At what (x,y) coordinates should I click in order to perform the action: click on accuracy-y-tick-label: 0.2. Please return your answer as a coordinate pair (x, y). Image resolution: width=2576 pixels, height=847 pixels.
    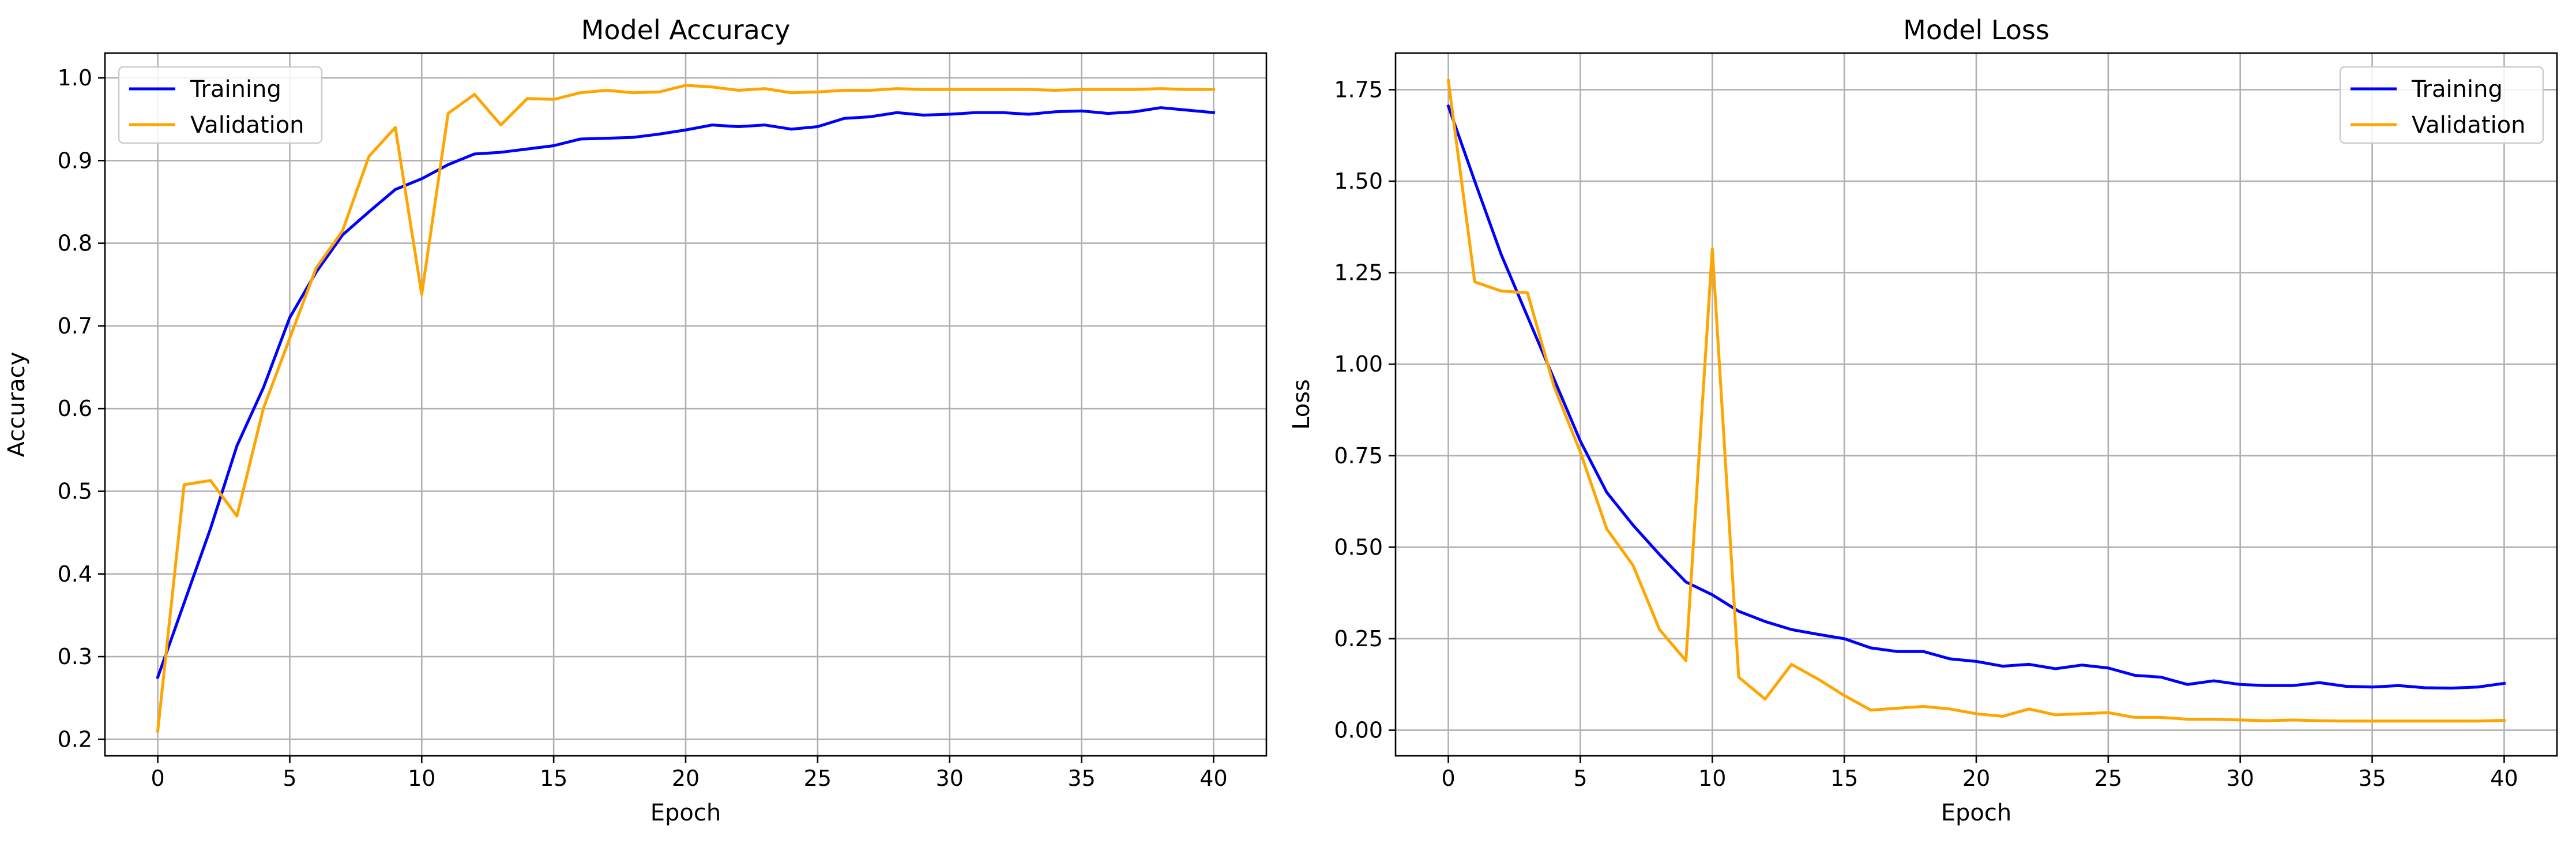
    Looking at the image, I should click on (75, 739).